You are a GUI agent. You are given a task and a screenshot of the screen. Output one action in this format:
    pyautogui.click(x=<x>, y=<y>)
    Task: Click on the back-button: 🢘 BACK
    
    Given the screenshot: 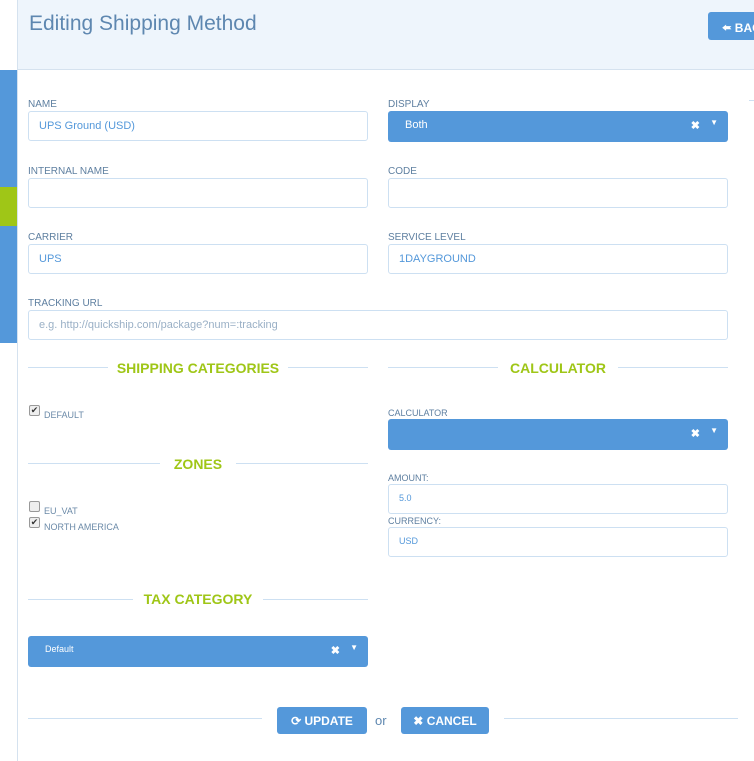 What is the action you would take?
    pyautogui.click(x=731, y=26)
    